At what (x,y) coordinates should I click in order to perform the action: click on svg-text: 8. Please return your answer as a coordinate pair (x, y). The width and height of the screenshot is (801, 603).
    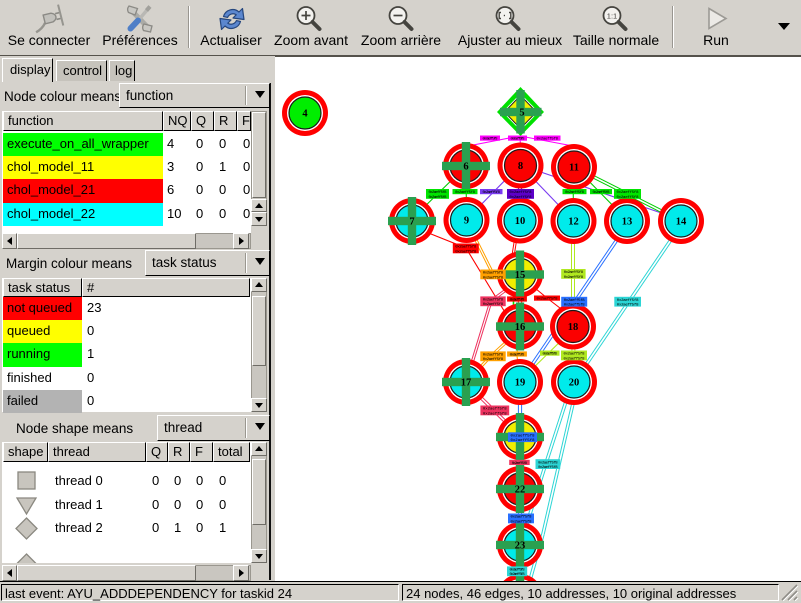
    Looking at the image, I should click on (520, 166).